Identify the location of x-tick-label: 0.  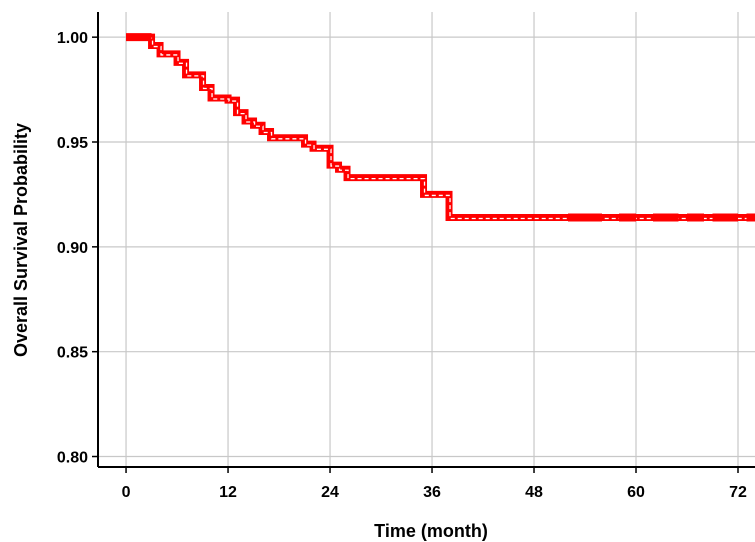
(126, 492).